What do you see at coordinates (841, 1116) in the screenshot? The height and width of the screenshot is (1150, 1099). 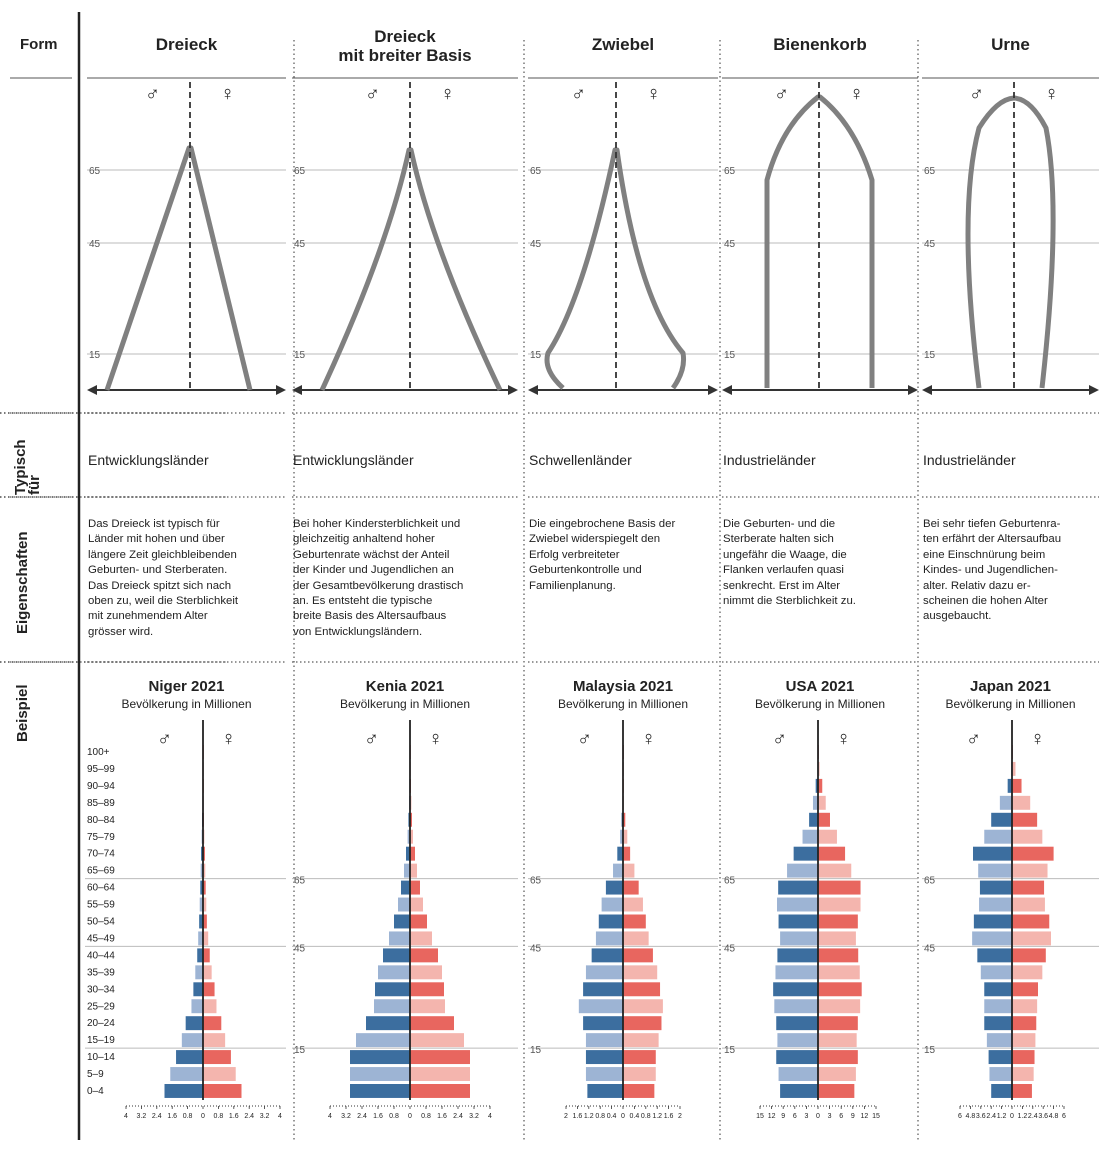 I see `x-tick-label: 6` at bounding box center [841, 1116].